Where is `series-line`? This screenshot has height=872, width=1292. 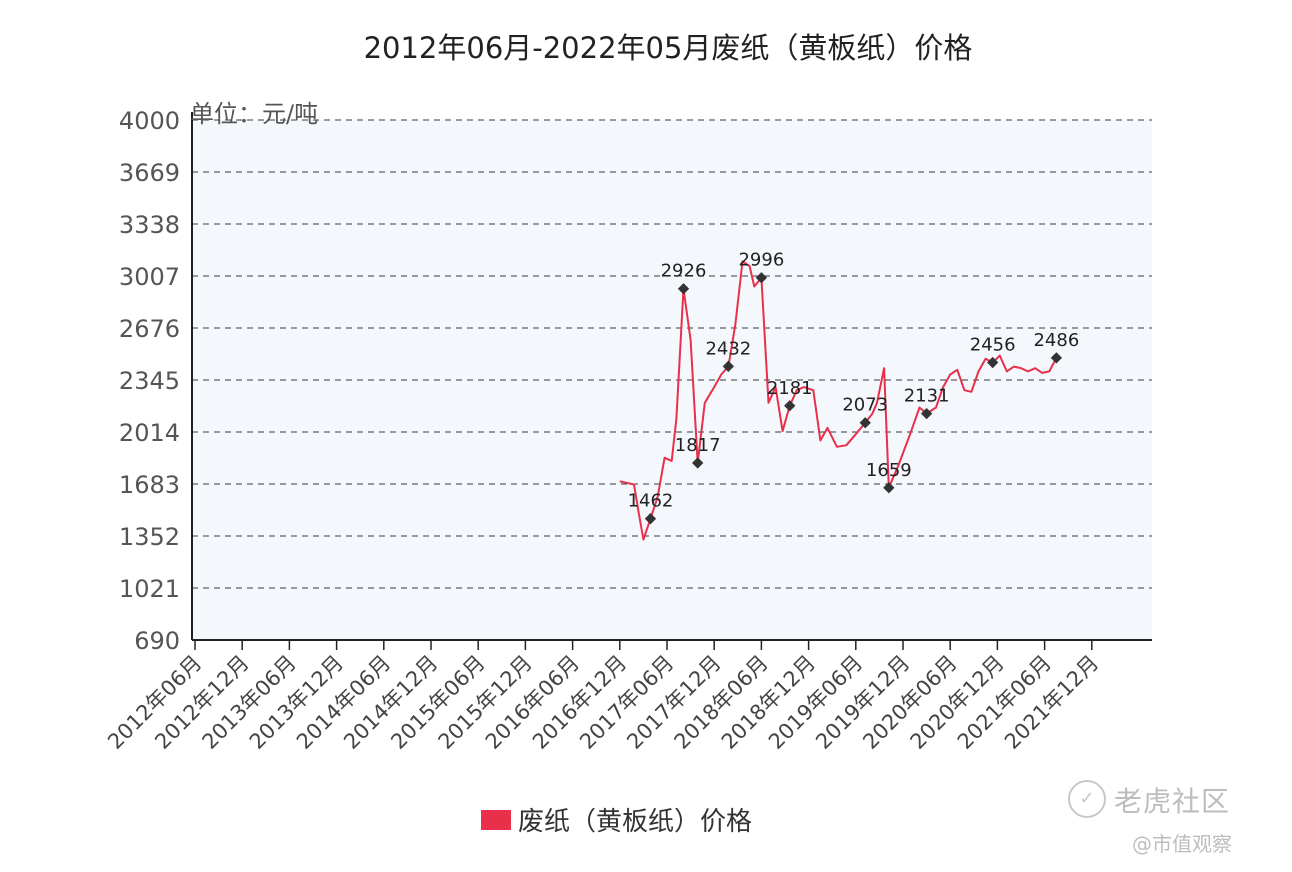 series-line is located at coordinates (838, 400).